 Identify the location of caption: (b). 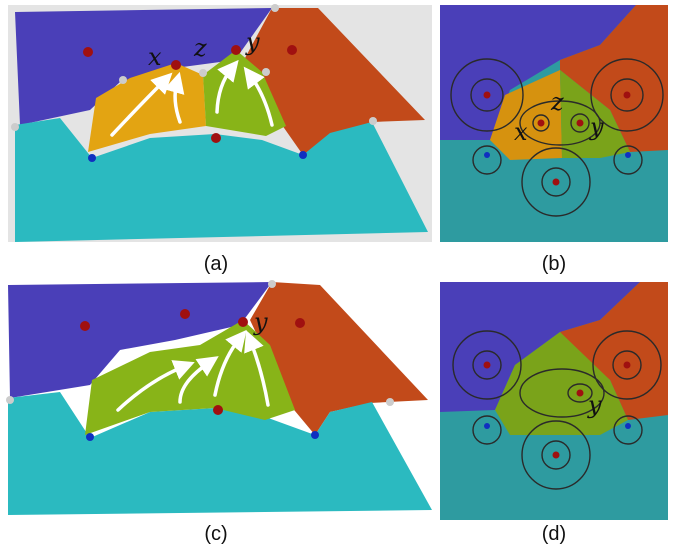
(554, 264).